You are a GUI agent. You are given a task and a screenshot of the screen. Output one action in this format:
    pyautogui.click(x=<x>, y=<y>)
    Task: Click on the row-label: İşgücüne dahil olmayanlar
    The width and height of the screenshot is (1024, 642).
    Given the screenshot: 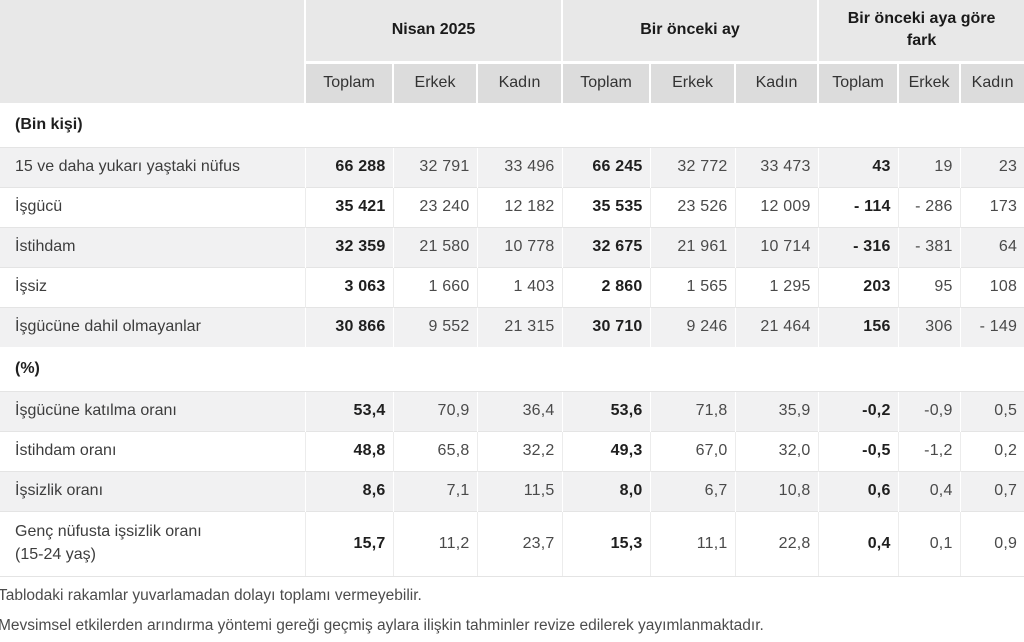 What is the action you would take?
    pyautogui.click(x=152, y=326)
    